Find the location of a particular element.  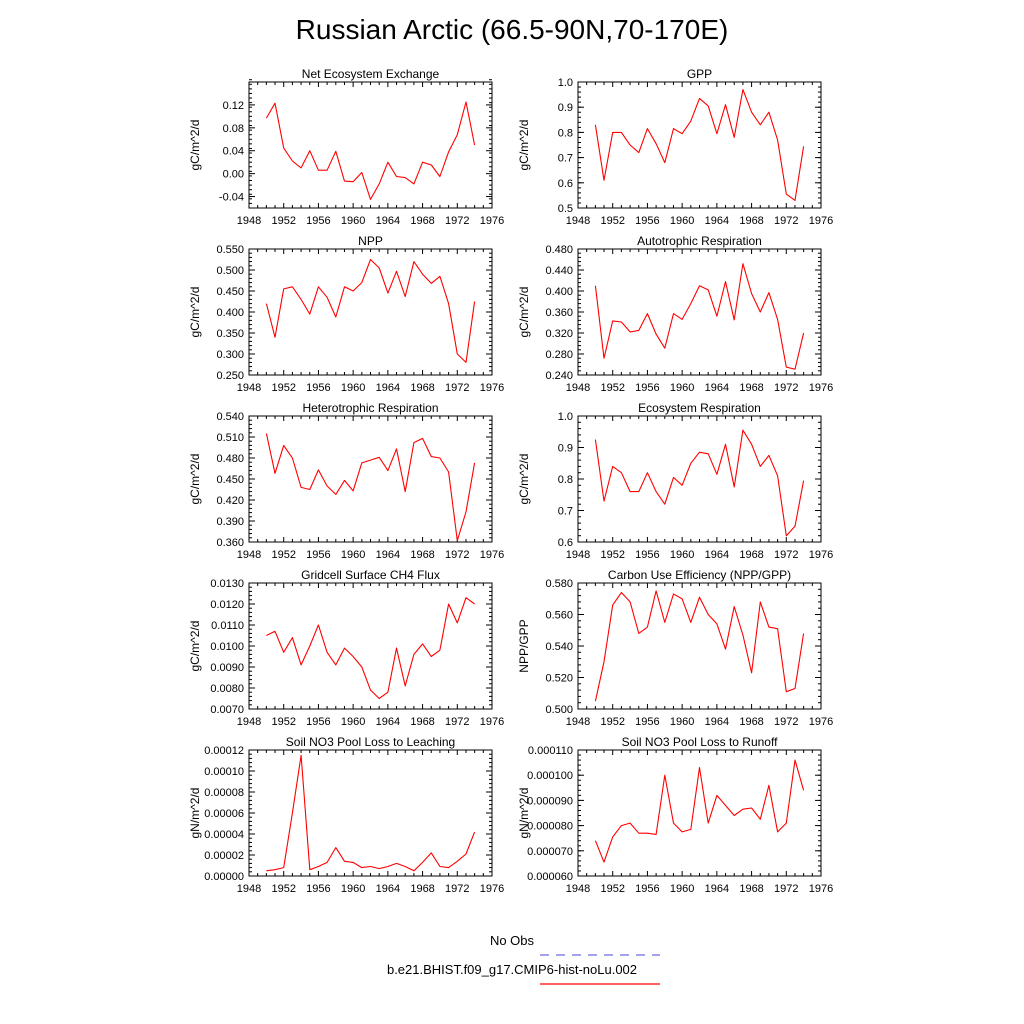

chart-1-ytick-label: 0.5 is located at coordinates (565, 209).